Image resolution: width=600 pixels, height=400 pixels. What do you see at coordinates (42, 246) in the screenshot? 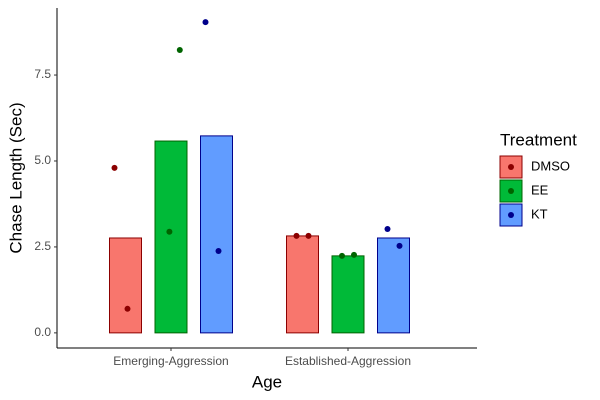
I see `y-tick-label: 2.5` at bounding box center [42, 246].